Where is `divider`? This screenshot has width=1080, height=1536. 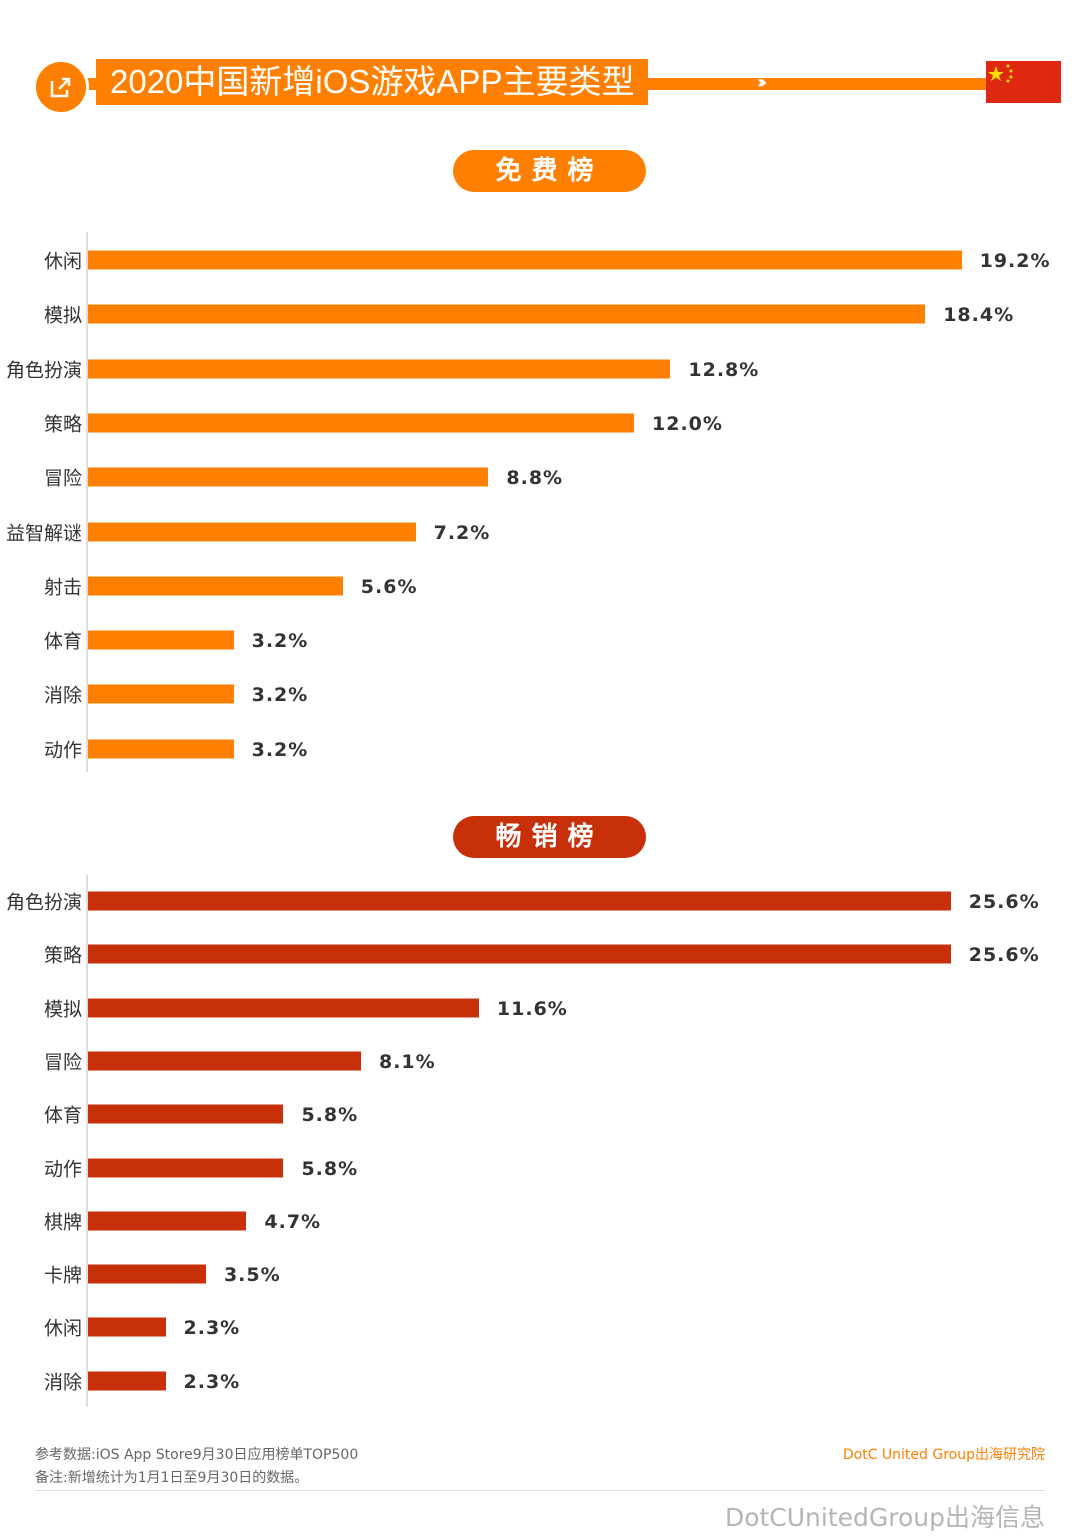 divider is located at coordinates (540, 1490).